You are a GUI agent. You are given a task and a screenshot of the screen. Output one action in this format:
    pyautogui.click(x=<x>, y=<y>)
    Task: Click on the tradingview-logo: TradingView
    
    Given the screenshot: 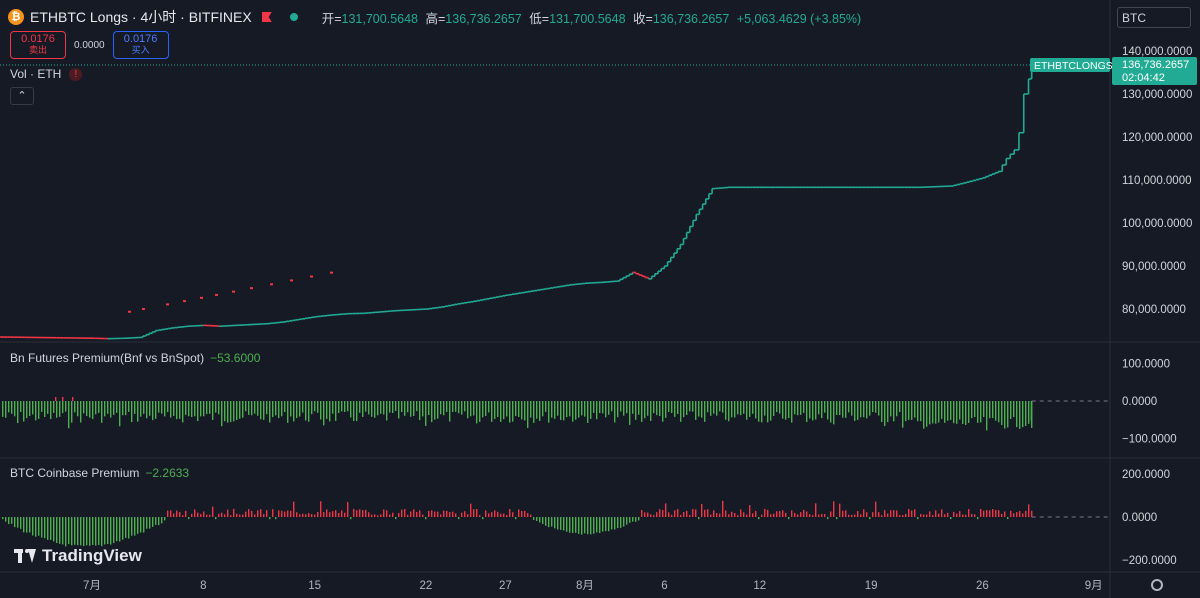 What is the action you would take?
    pyautogui.click(x=78, y=556)
    